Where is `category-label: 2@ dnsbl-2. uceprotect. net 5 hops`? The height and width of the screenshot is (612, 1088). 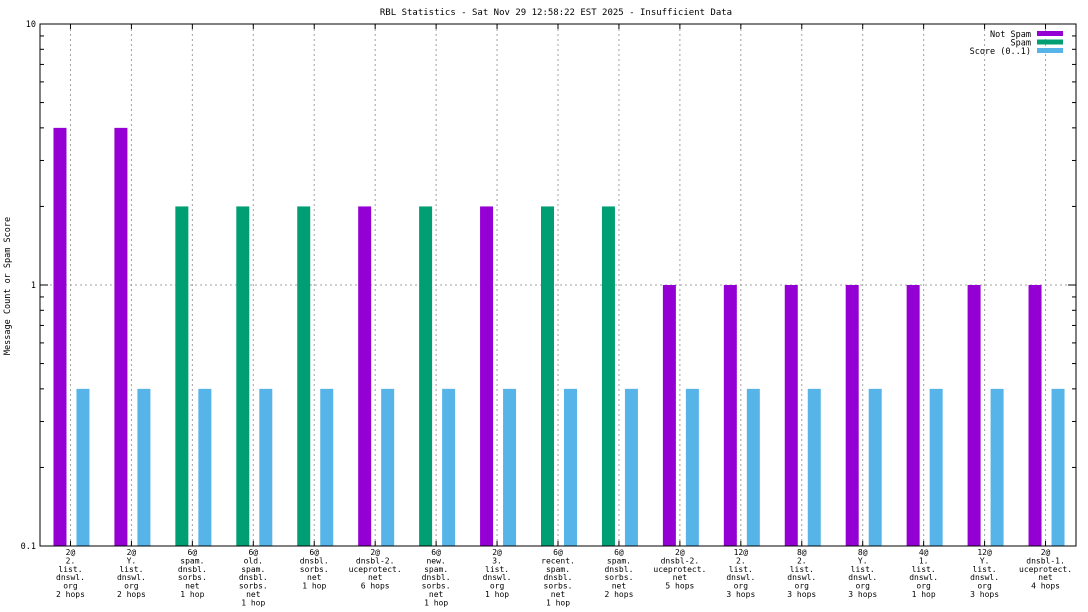
category-label: 2@ dnsbl-2. uceprotect. net 5 hops is located at coordinates (679, 569).